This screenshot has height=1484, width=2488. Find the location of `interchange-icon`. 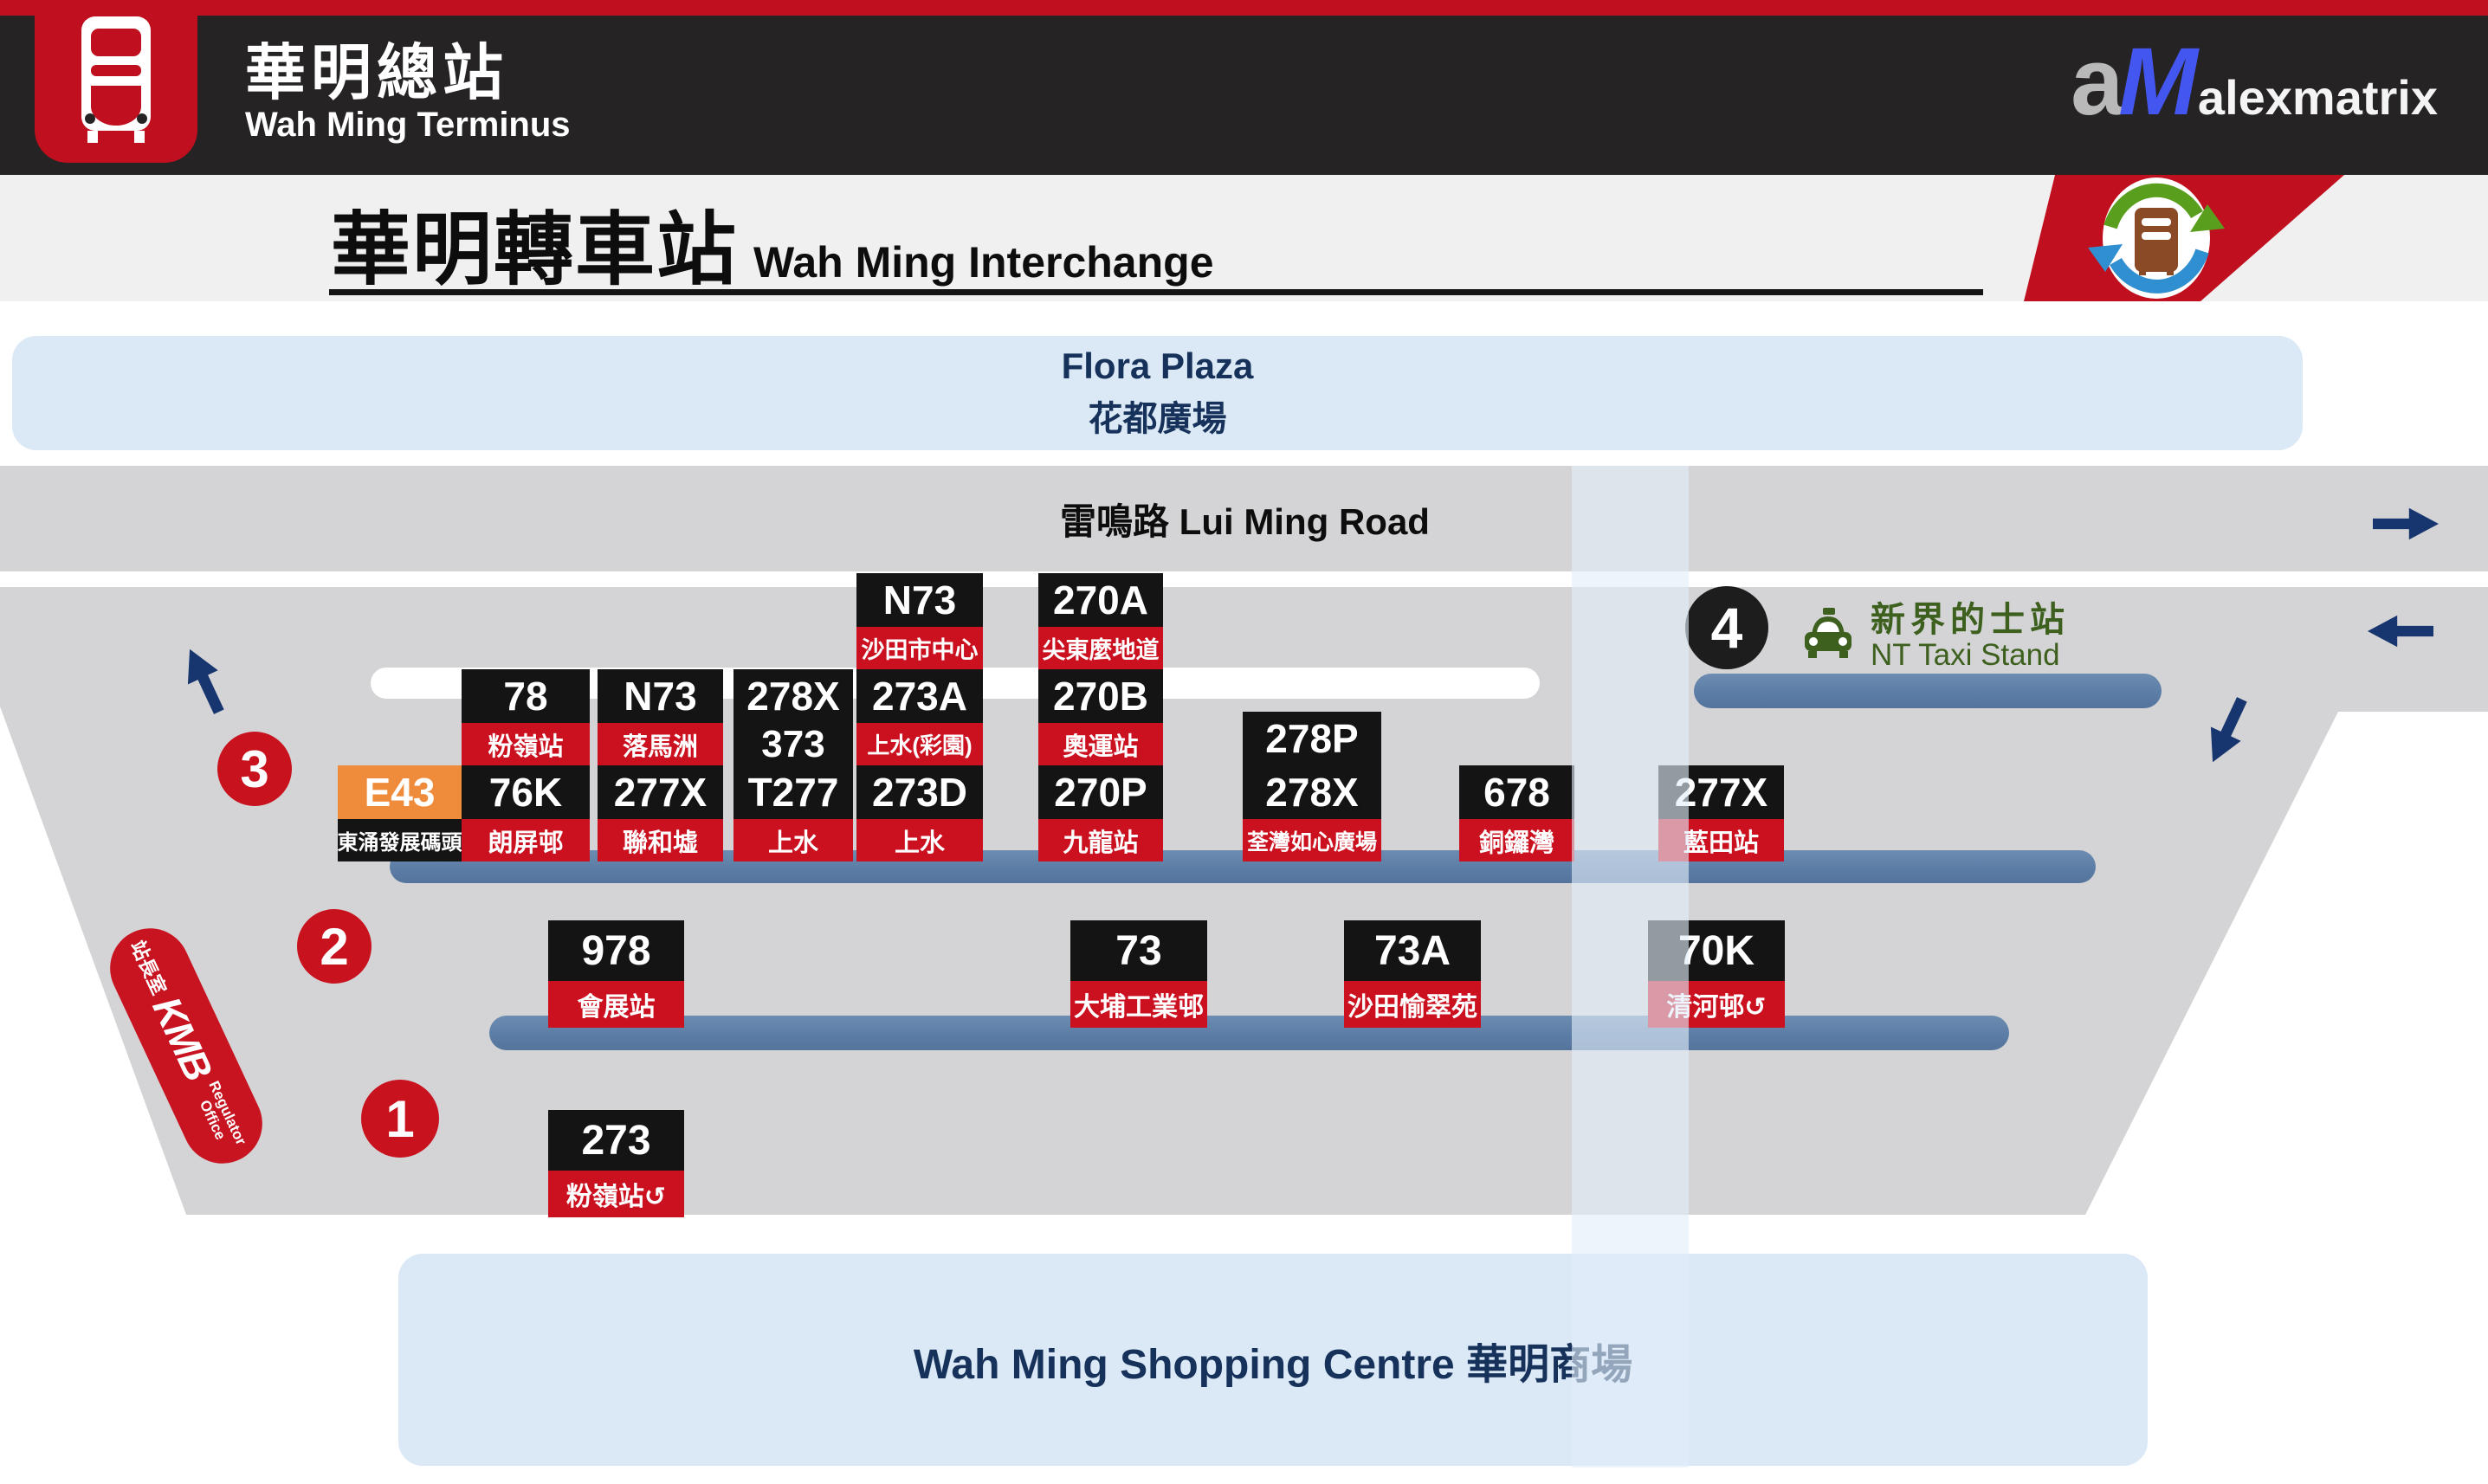

interchange-icon is located at coordinates (2156, 238).